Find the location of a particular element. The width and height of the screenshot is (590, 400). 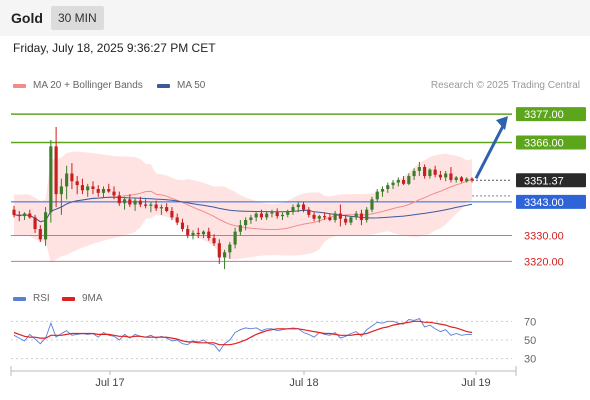

instrument-title: Gold is located at coordinates (27, 18).